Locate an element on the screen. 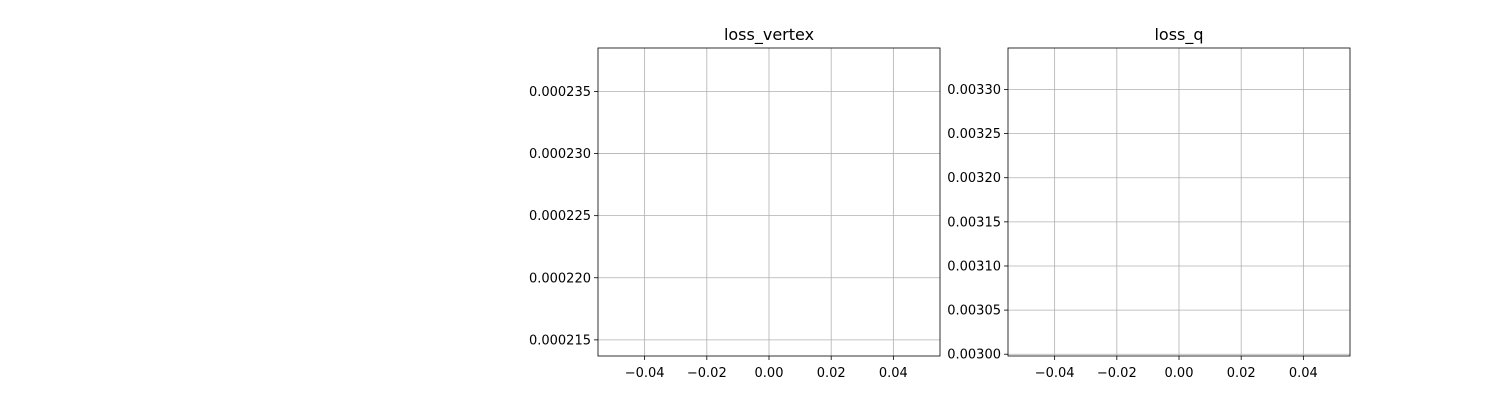  loss-vertex-y-tick-label: 0.000220 is located at coordinates (560, 278).